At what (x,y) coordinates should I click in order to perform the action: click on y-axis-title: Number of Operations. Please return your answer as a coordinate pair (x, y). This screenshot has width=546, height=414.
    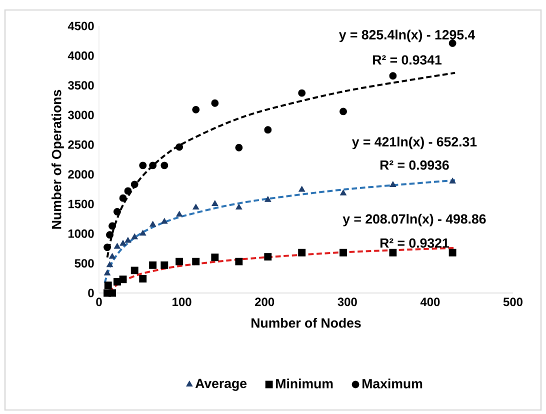
    Looking at the image, I should click on (58, 159).